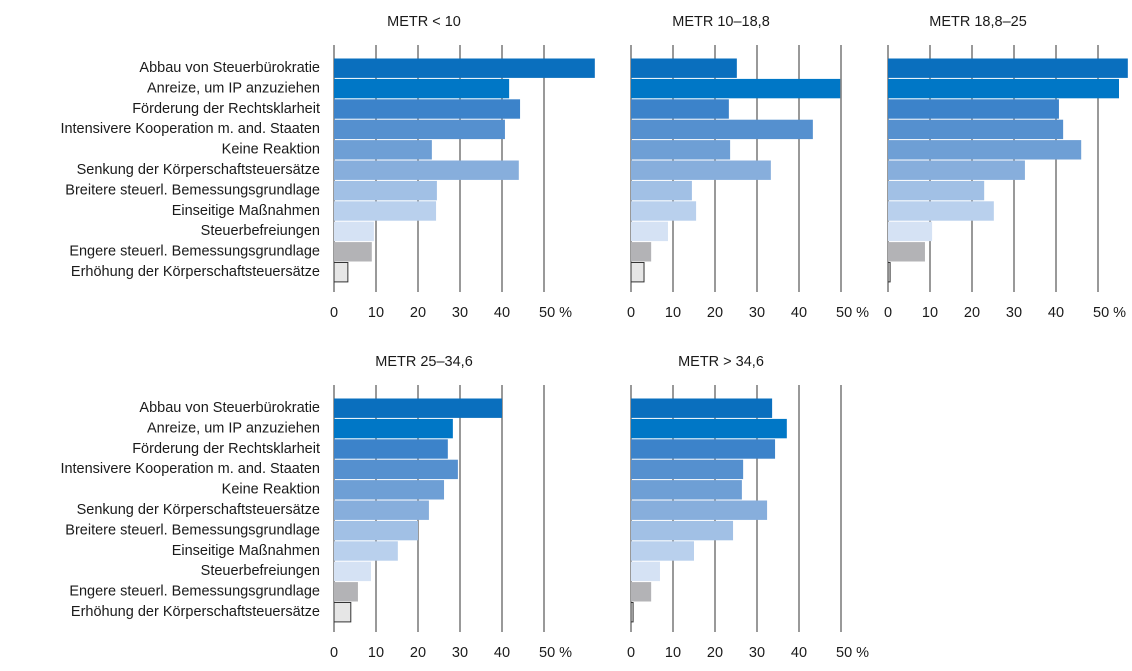 The image size is (1132, 671). I want to click on category-label: Abbau von Steuerbürokratie, so click(229, 68).